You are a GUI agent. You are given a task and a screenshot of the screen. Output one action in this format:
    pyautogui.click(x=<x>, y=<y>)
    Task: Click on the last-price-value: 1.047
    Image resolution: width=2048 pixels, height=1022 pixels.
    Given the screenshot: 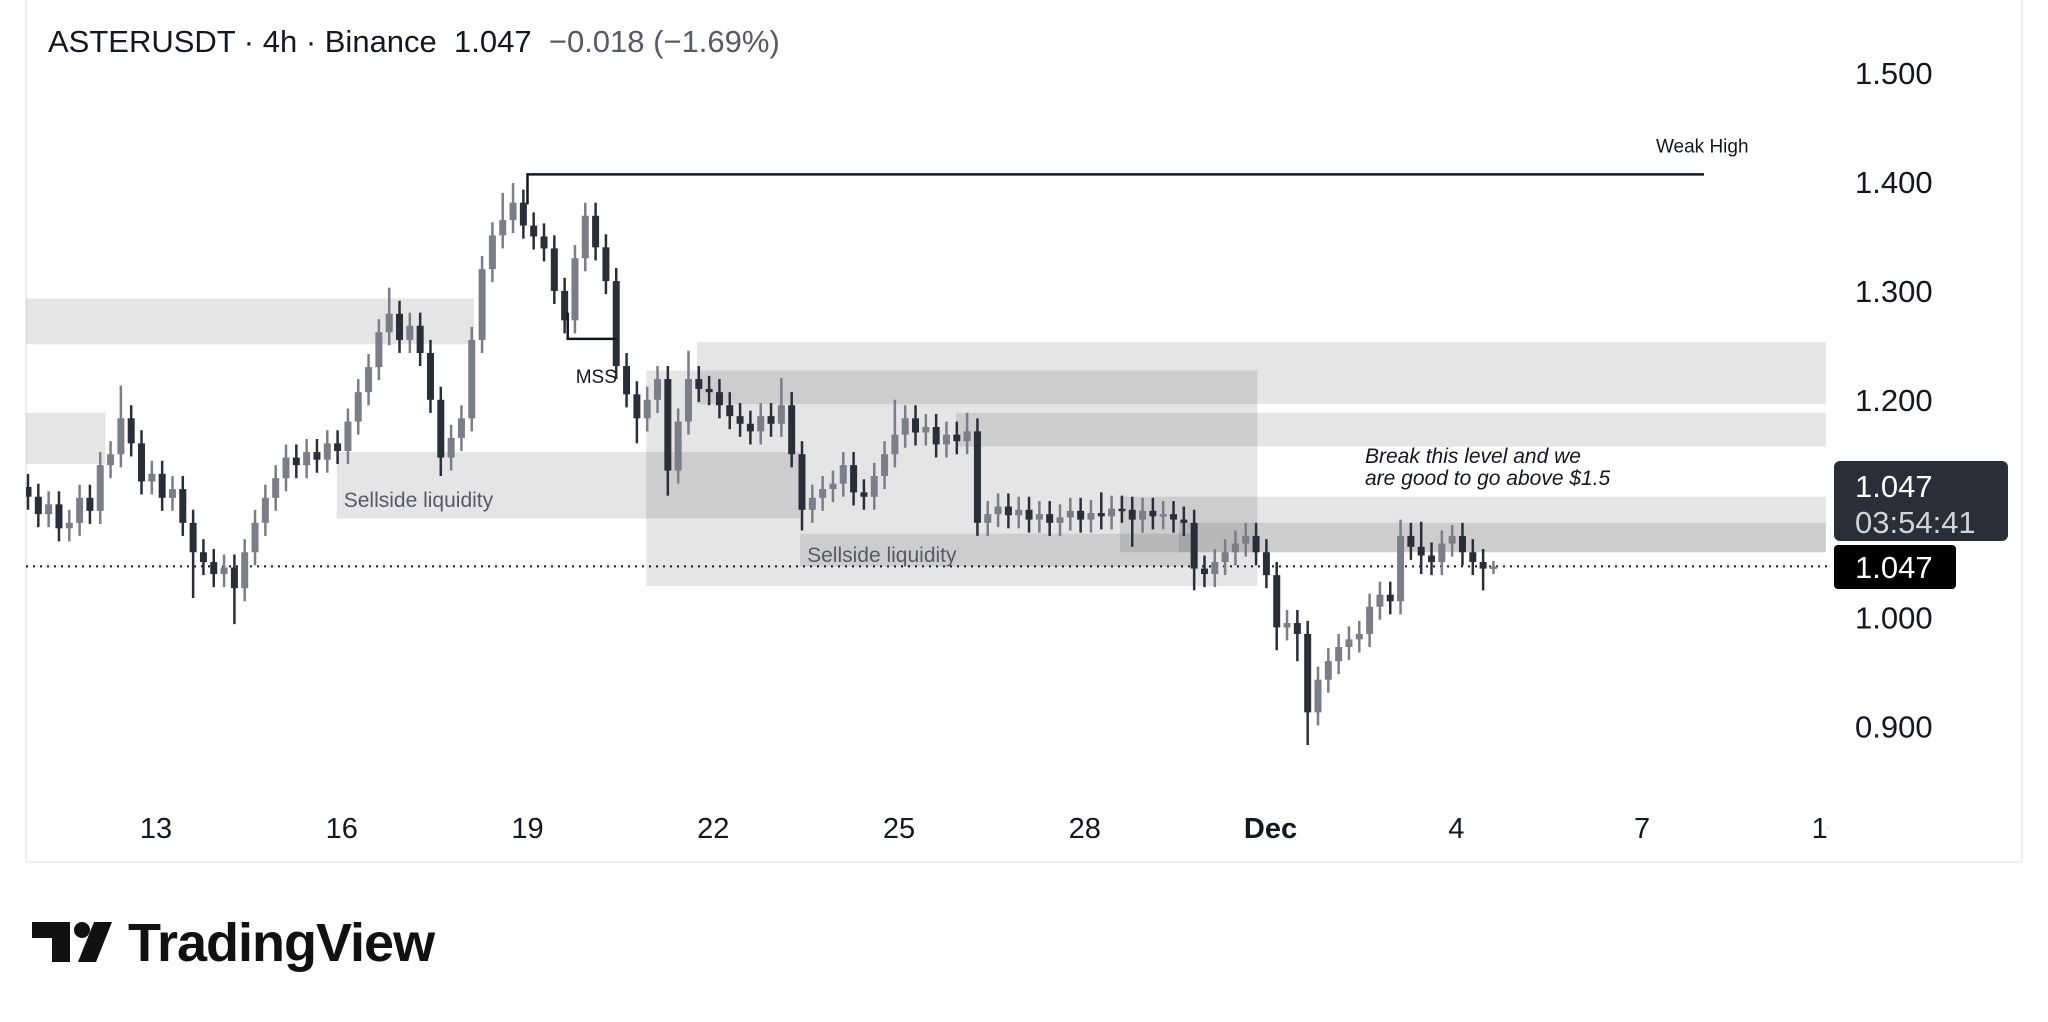 What is the action you would take?
    pyautogui.click(x=1894, y=486)
    